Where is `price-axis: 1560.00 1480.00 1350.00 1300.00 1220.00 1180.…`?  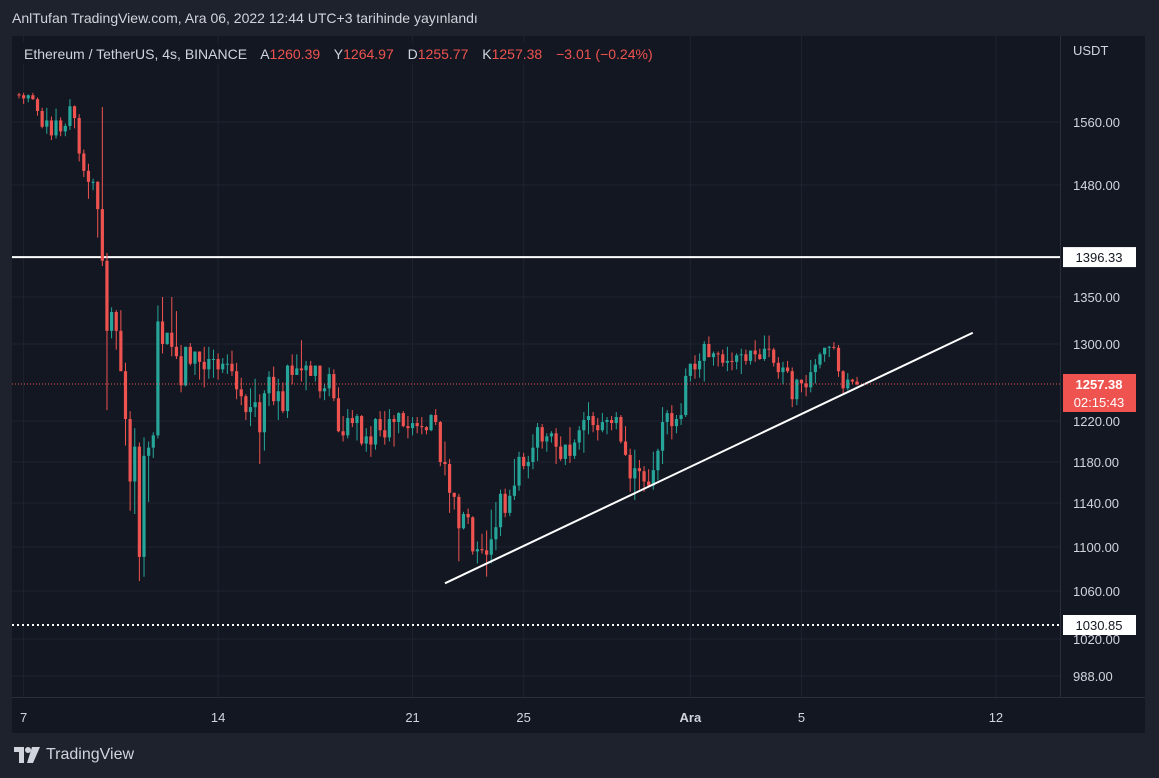 price-axis: 1560.00 1480.00 1350.00 1300.00 1220.00 1180.… is located at coordinates (1096, 399).